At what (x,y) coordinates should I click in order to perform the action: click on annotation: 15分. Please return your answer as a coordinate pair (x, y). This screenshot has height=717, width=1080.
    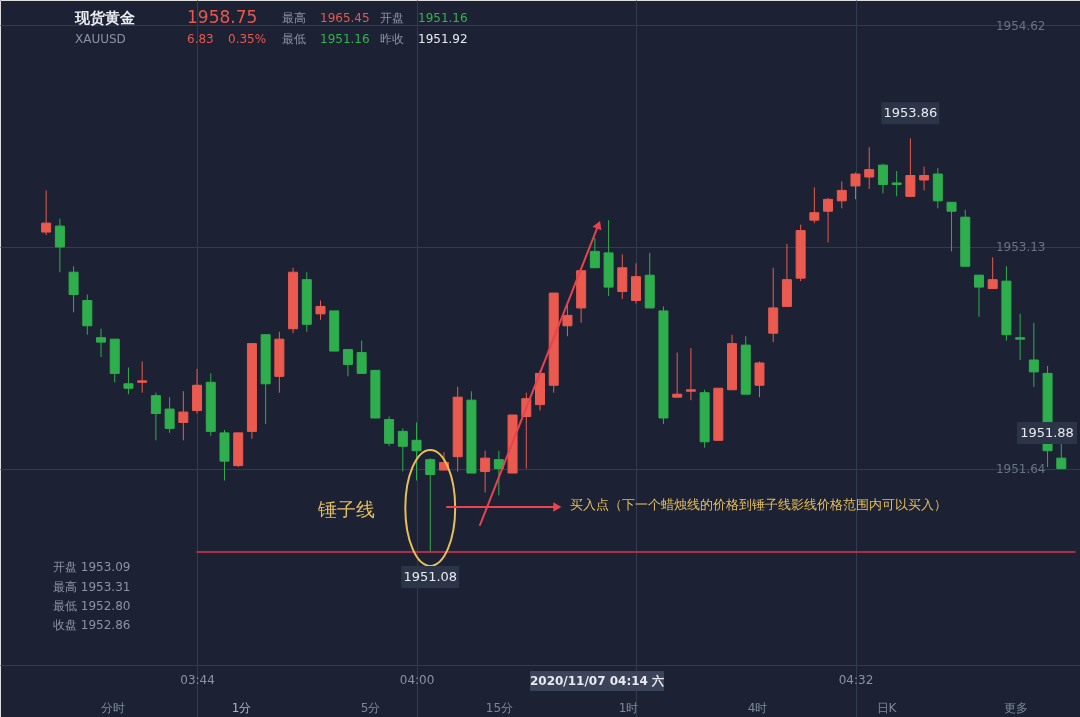
    Looking at the image, I should click on (499, 708).